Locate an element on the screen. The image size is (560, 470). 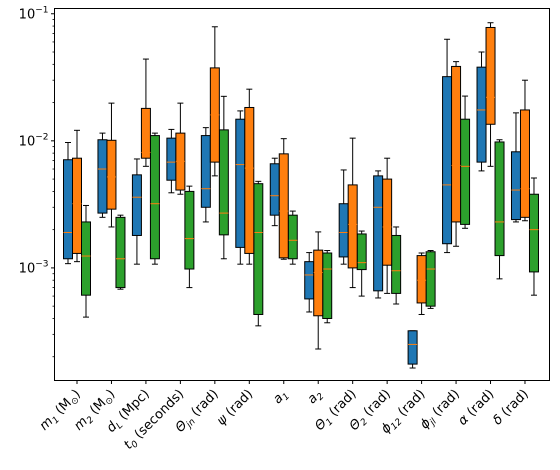
y-tick-exponent: −1 is located at coordinates (41, 10).